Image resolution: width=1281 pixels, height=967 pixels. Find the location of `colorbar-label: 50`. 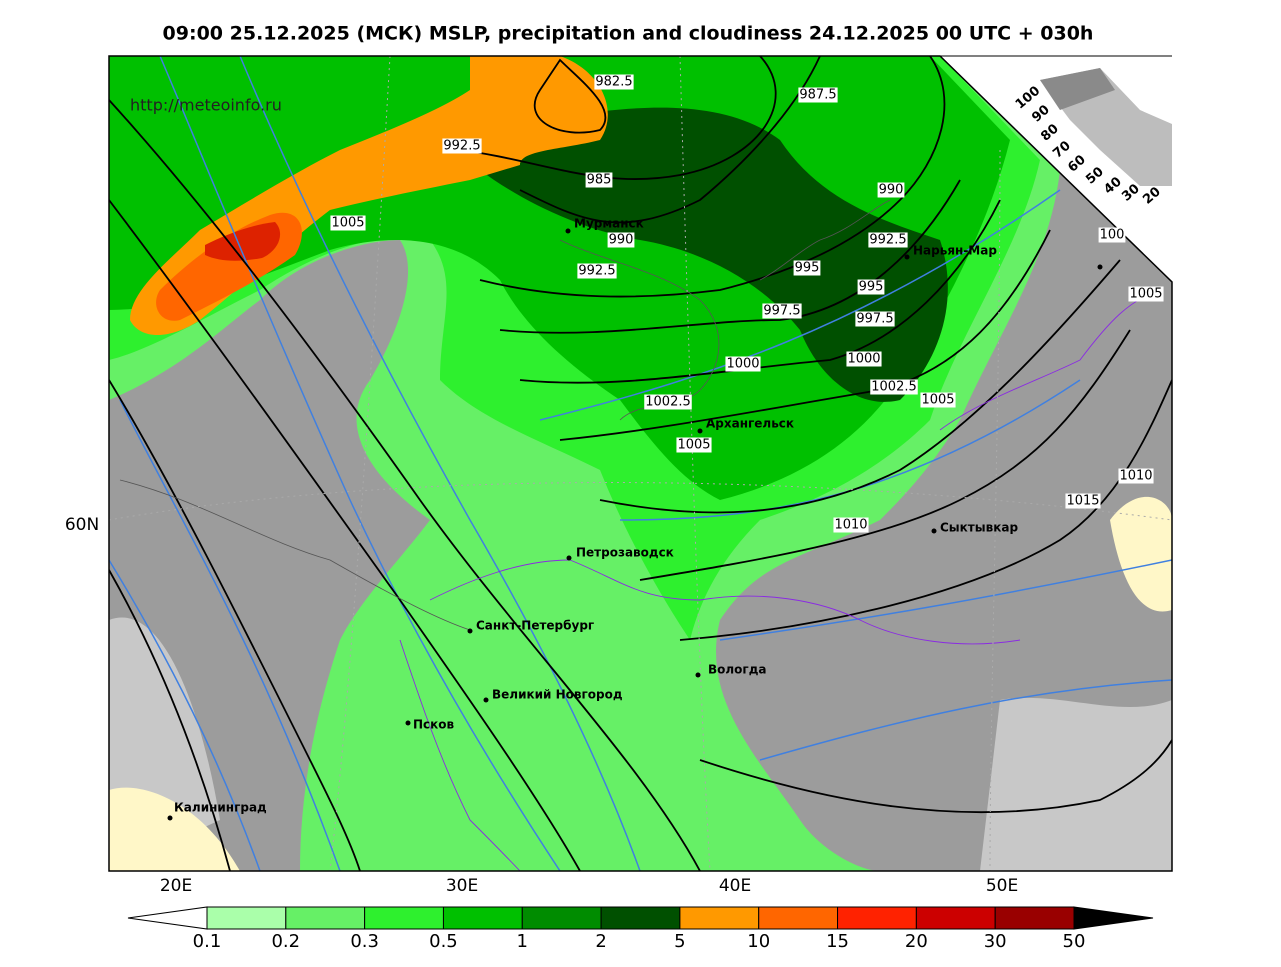

colorbar-label: 50 is located at coordinates (1074, 941).